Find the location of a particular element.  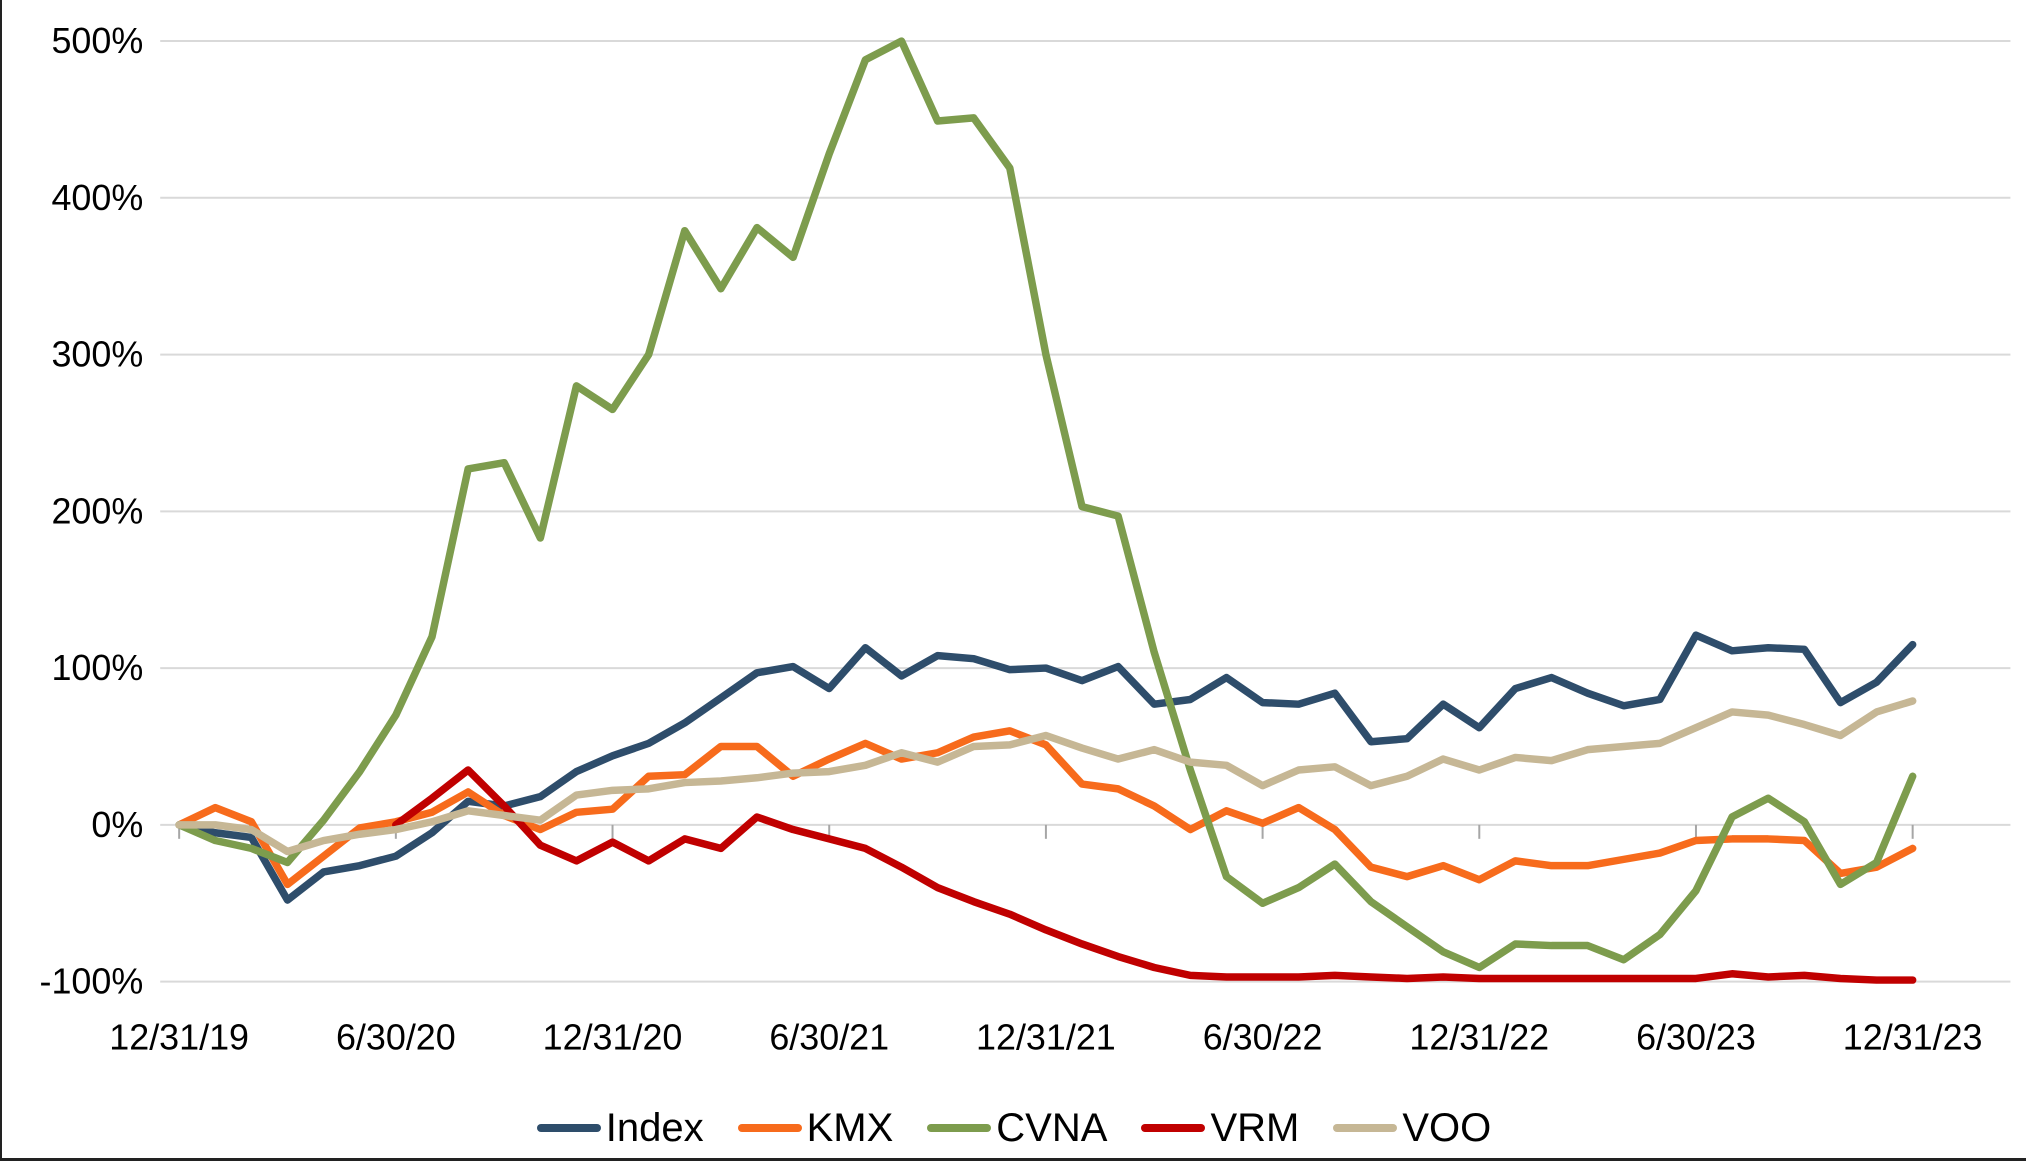

series-line-voo is located at coordinates (1046, 776).